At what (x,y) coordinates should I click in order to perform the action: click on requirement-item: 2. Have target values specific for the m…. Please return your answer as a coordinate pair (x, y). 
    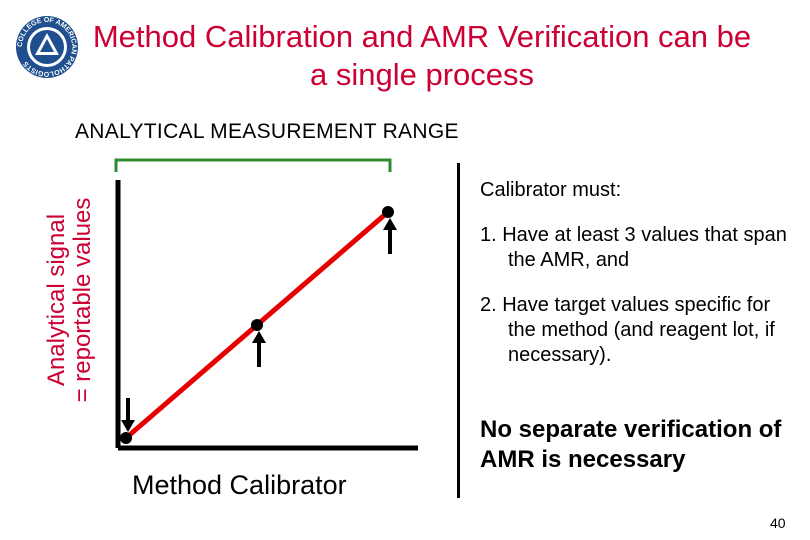
    Looking at the image, I should click on (640, 330).